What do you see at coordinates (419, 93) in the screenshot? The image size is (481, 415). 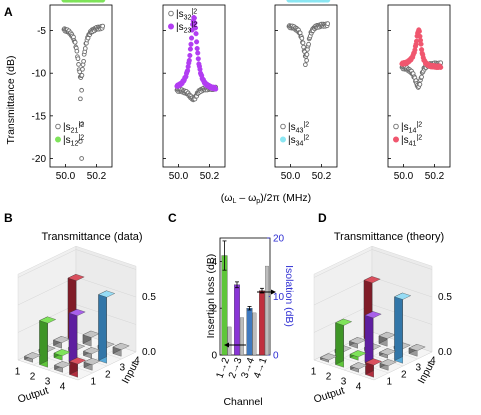 I see `subplot-a4: 50.0 50.2|s14|2|s41|2` at bounding box center [419, 93].